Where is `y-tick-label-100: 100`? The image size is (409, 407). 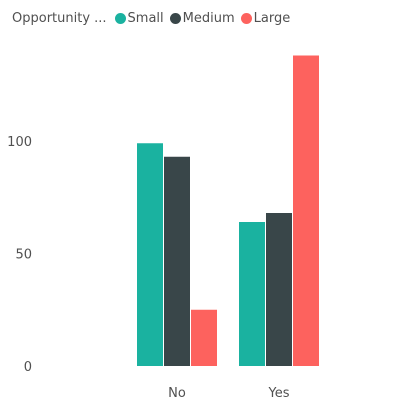 y-tick-label-100: 100 is located at coordinates (19, 142).